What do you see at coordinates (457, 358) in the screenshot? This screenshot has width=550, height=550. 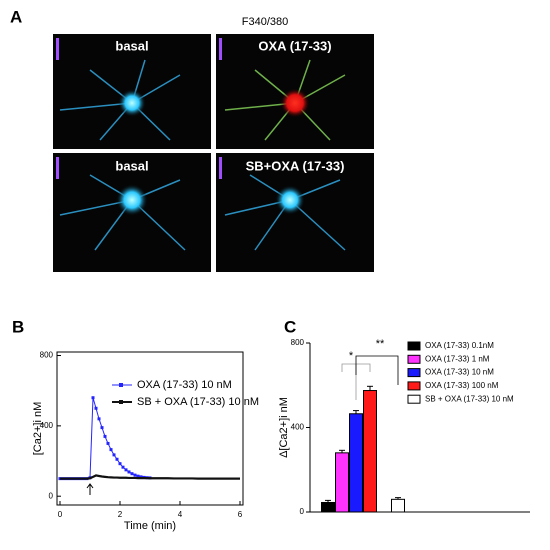 I see `legend-label: OXA (17-33) 1 nM` at bounding box center [457, 358].